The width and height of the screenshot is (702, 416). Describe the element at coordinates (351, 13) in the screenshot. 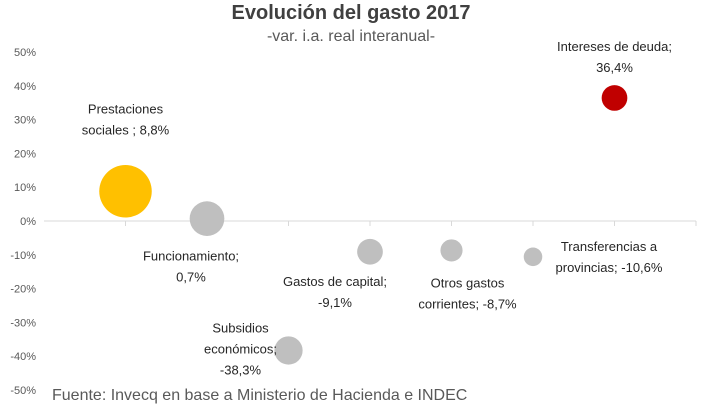

I see `chart-title: Evolución del gasto 2017` at that location.